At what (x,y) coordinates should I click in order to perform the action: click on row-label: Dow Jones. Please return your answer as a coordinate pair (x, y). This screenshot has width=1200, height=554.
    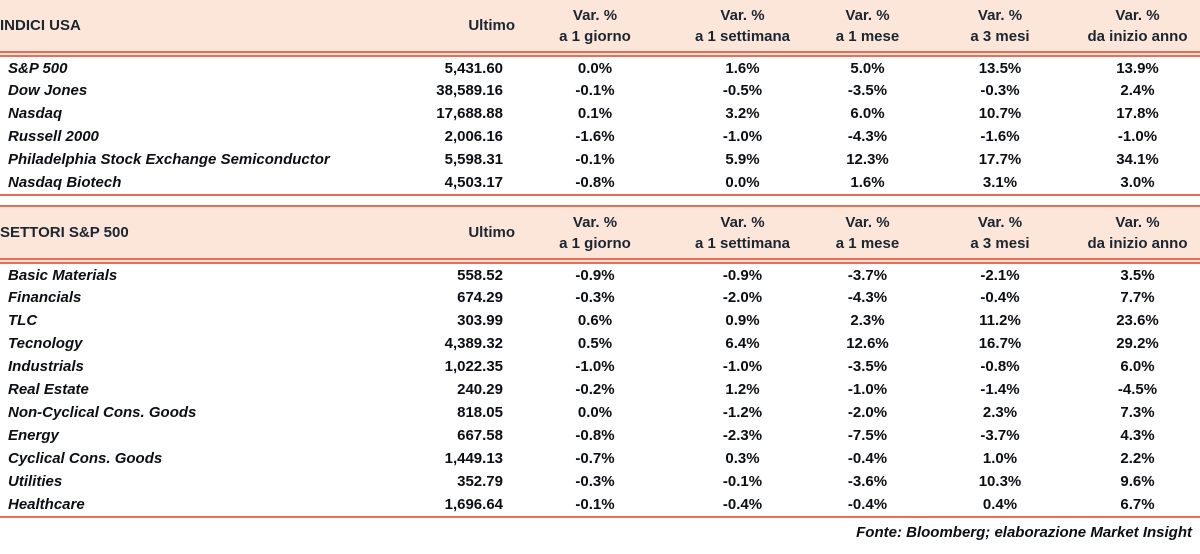
    Looking at the image, I should click on (48, 90).